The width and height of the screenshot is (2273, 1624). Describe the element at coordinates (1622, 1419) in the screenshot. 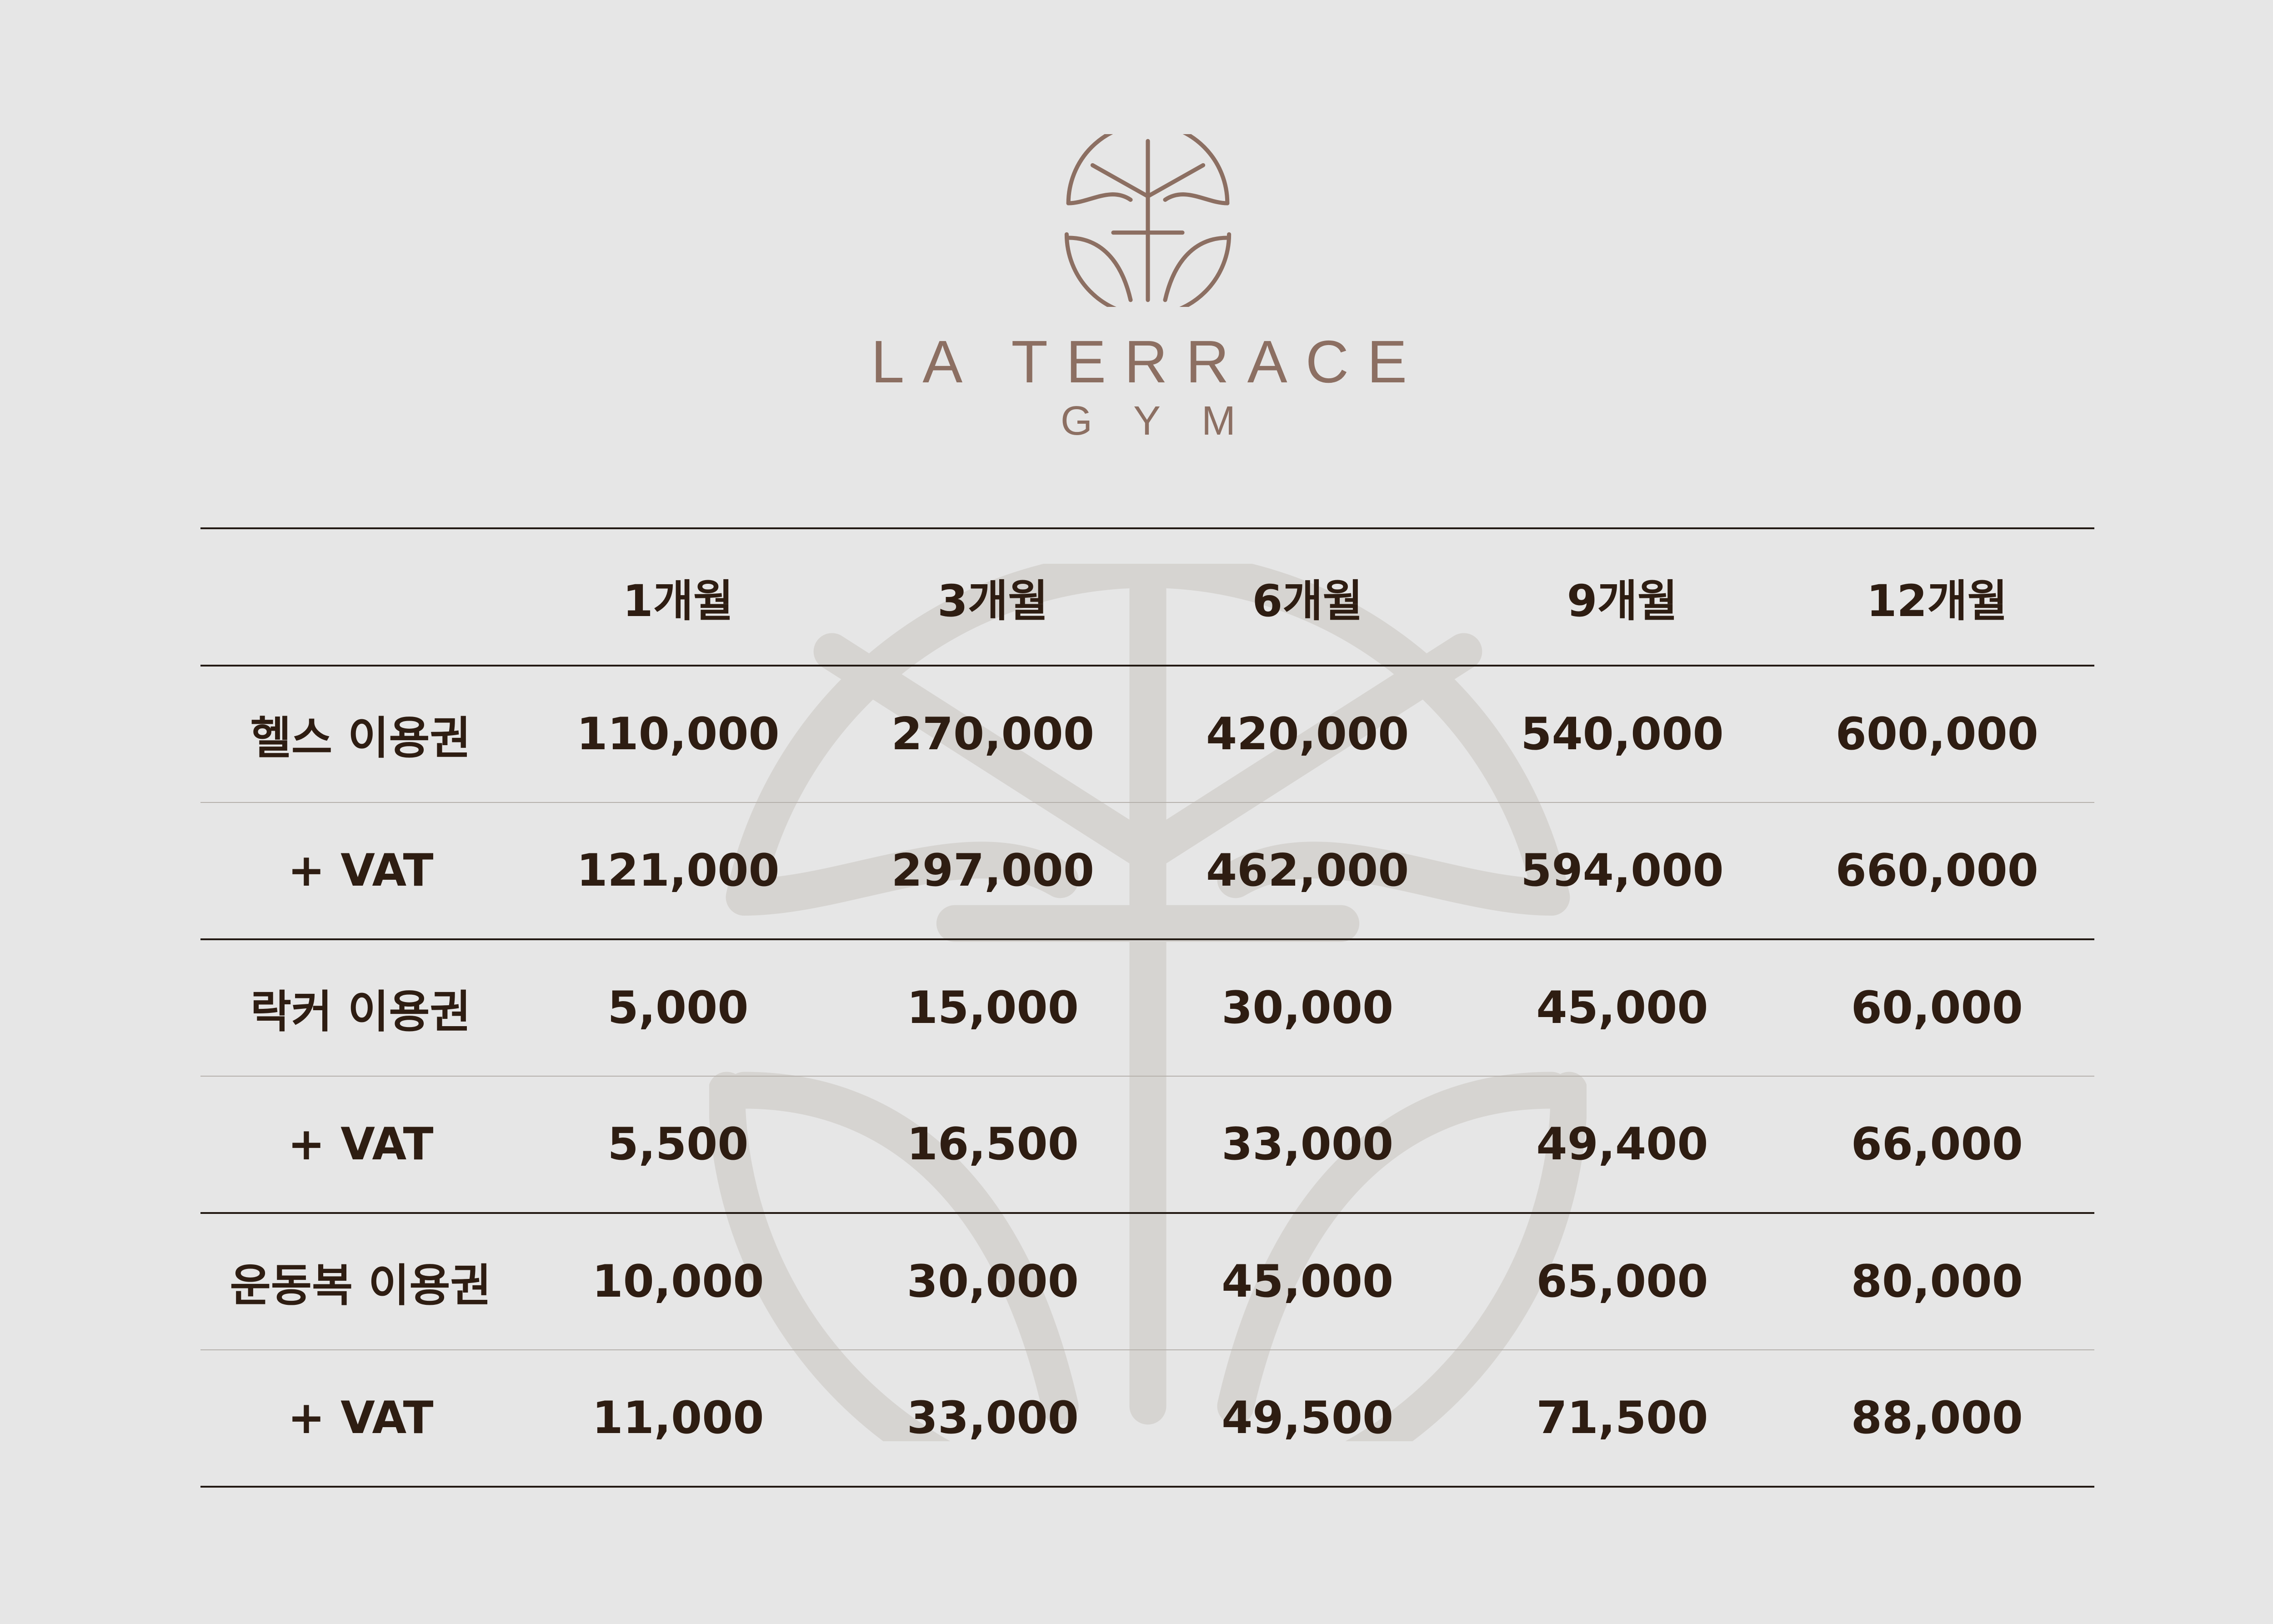

I see `vat-price-cell: 71,500` at that location.